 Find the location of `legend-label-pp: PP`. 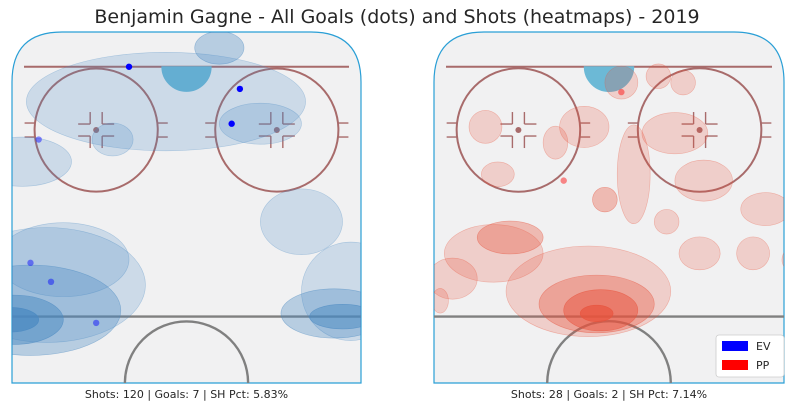

legend-label-pp: PP is located at coordinates (763, 365).